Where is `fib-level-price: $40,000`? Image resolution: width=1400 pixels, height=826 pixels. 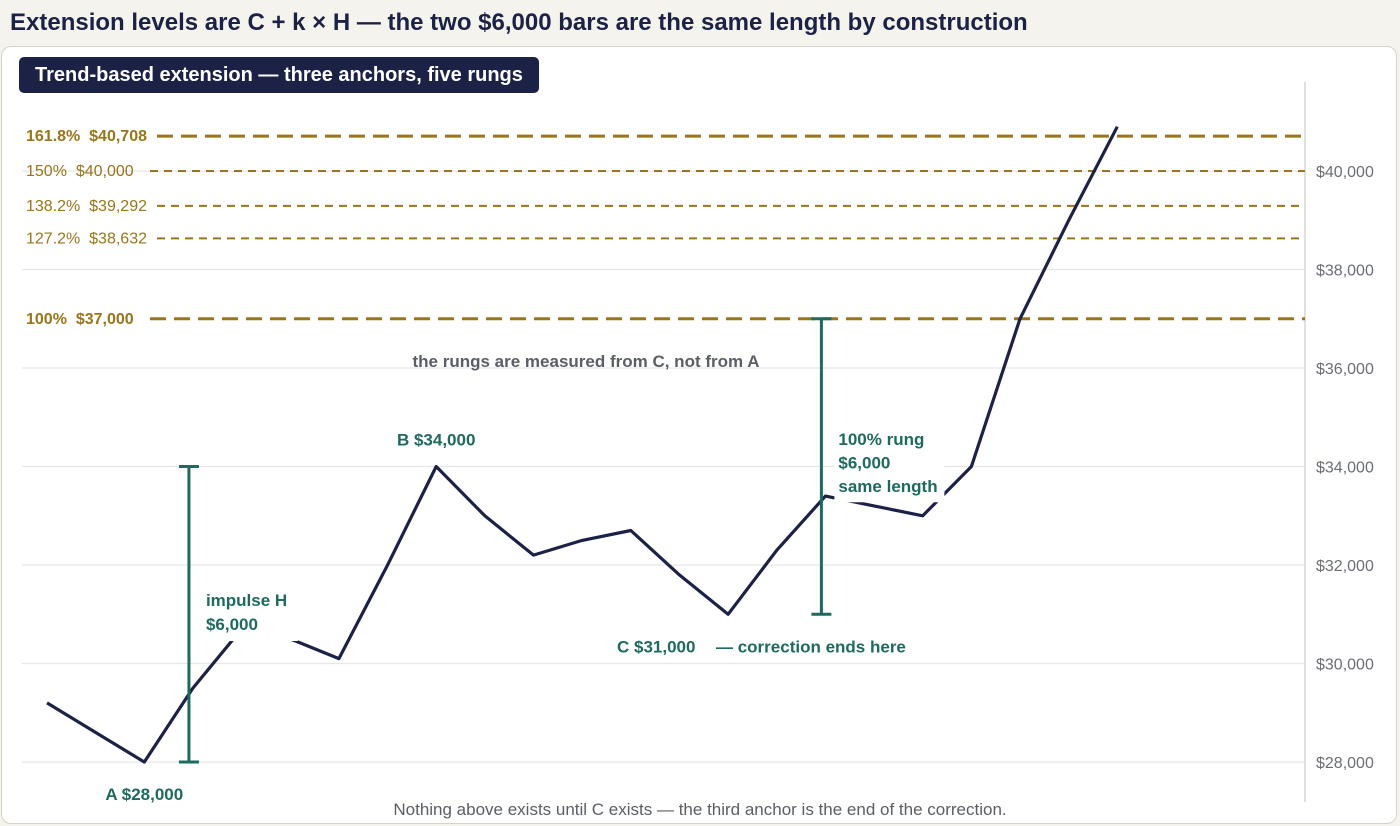 fib-level-price: $40,000 is located at coordinates (100, 171).